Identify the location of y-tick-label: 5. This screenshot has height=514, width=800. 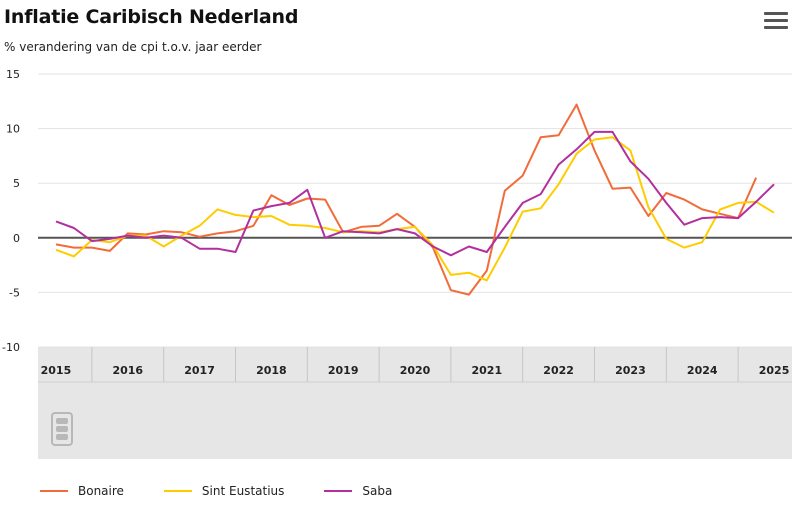
(16, 183).